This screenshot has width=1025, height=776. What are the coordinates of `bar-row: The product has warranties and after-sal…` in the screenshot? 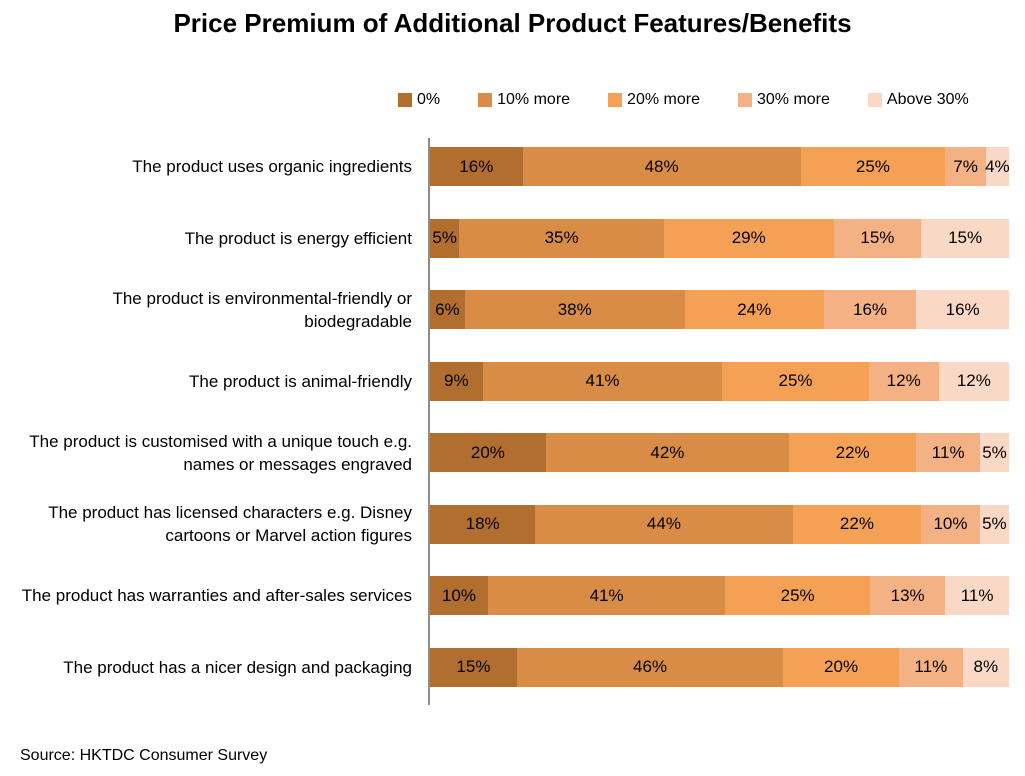 It's located at (514, 596).